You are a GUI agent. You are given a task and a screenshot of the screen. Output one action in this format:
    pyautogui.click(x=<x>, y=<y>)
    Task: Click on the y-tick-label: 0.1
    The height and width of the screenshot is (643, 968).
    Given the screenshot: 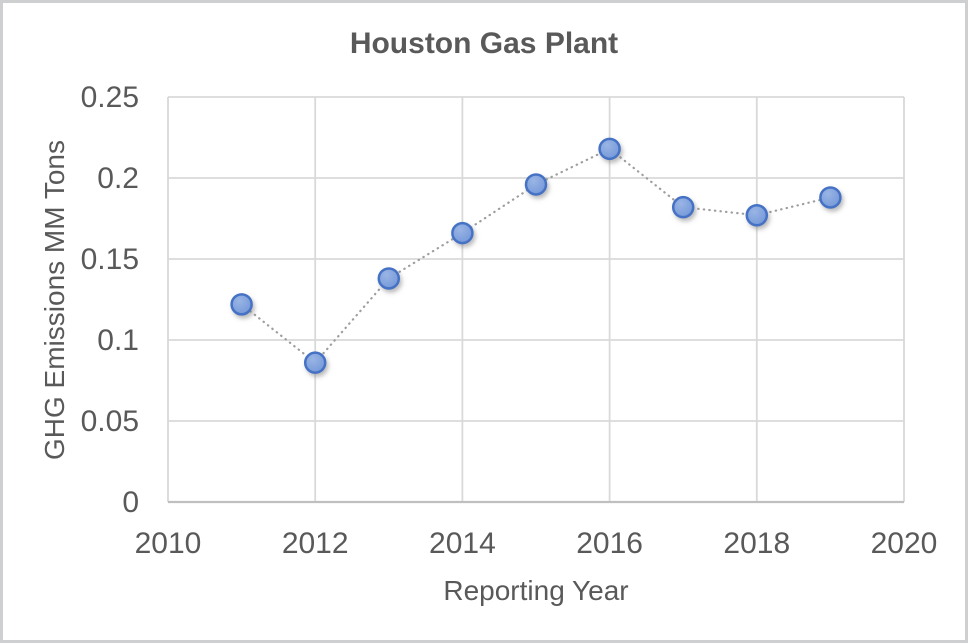 What is the action you would take?
    pyautogui.click(x=118, y=340)
    